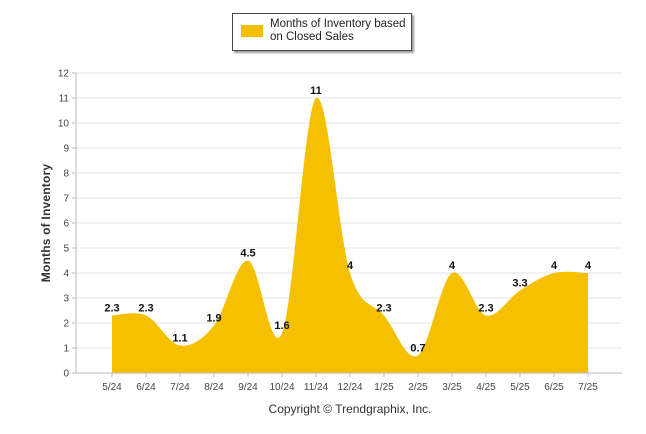 This screenshot has width=646, height=434. I want to click on y-tick-label: 10, so click(64, 124).